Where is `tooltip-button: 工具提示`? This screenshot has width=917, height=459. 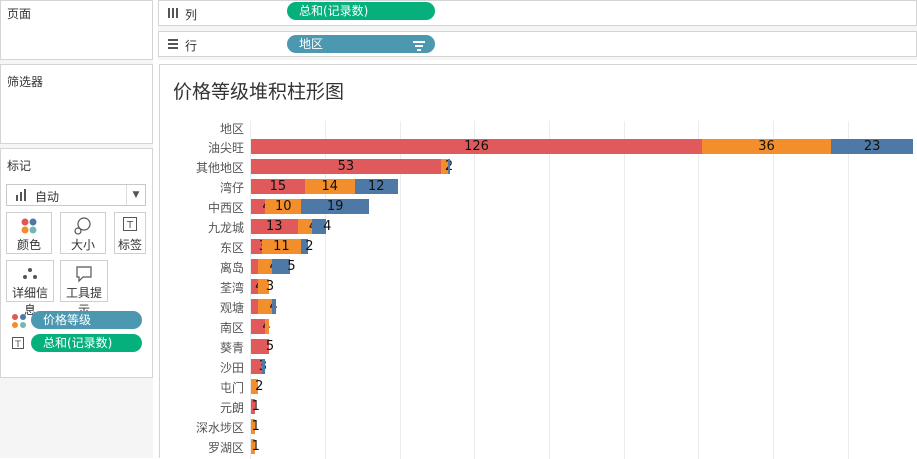
tooltip-button: 工具提示 is located at coordinates (84, 288).